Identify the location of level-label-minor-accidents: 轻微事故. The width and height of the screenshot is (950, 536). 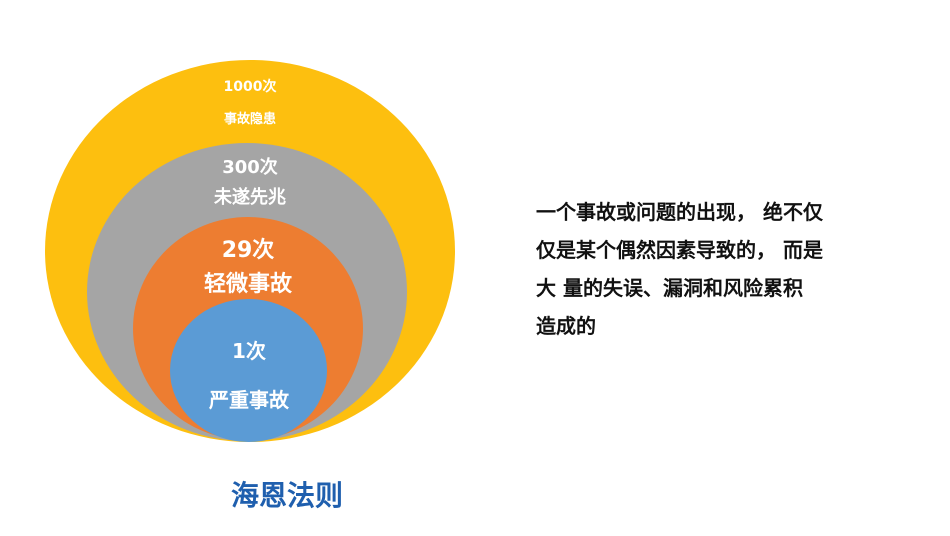
(248, 284).